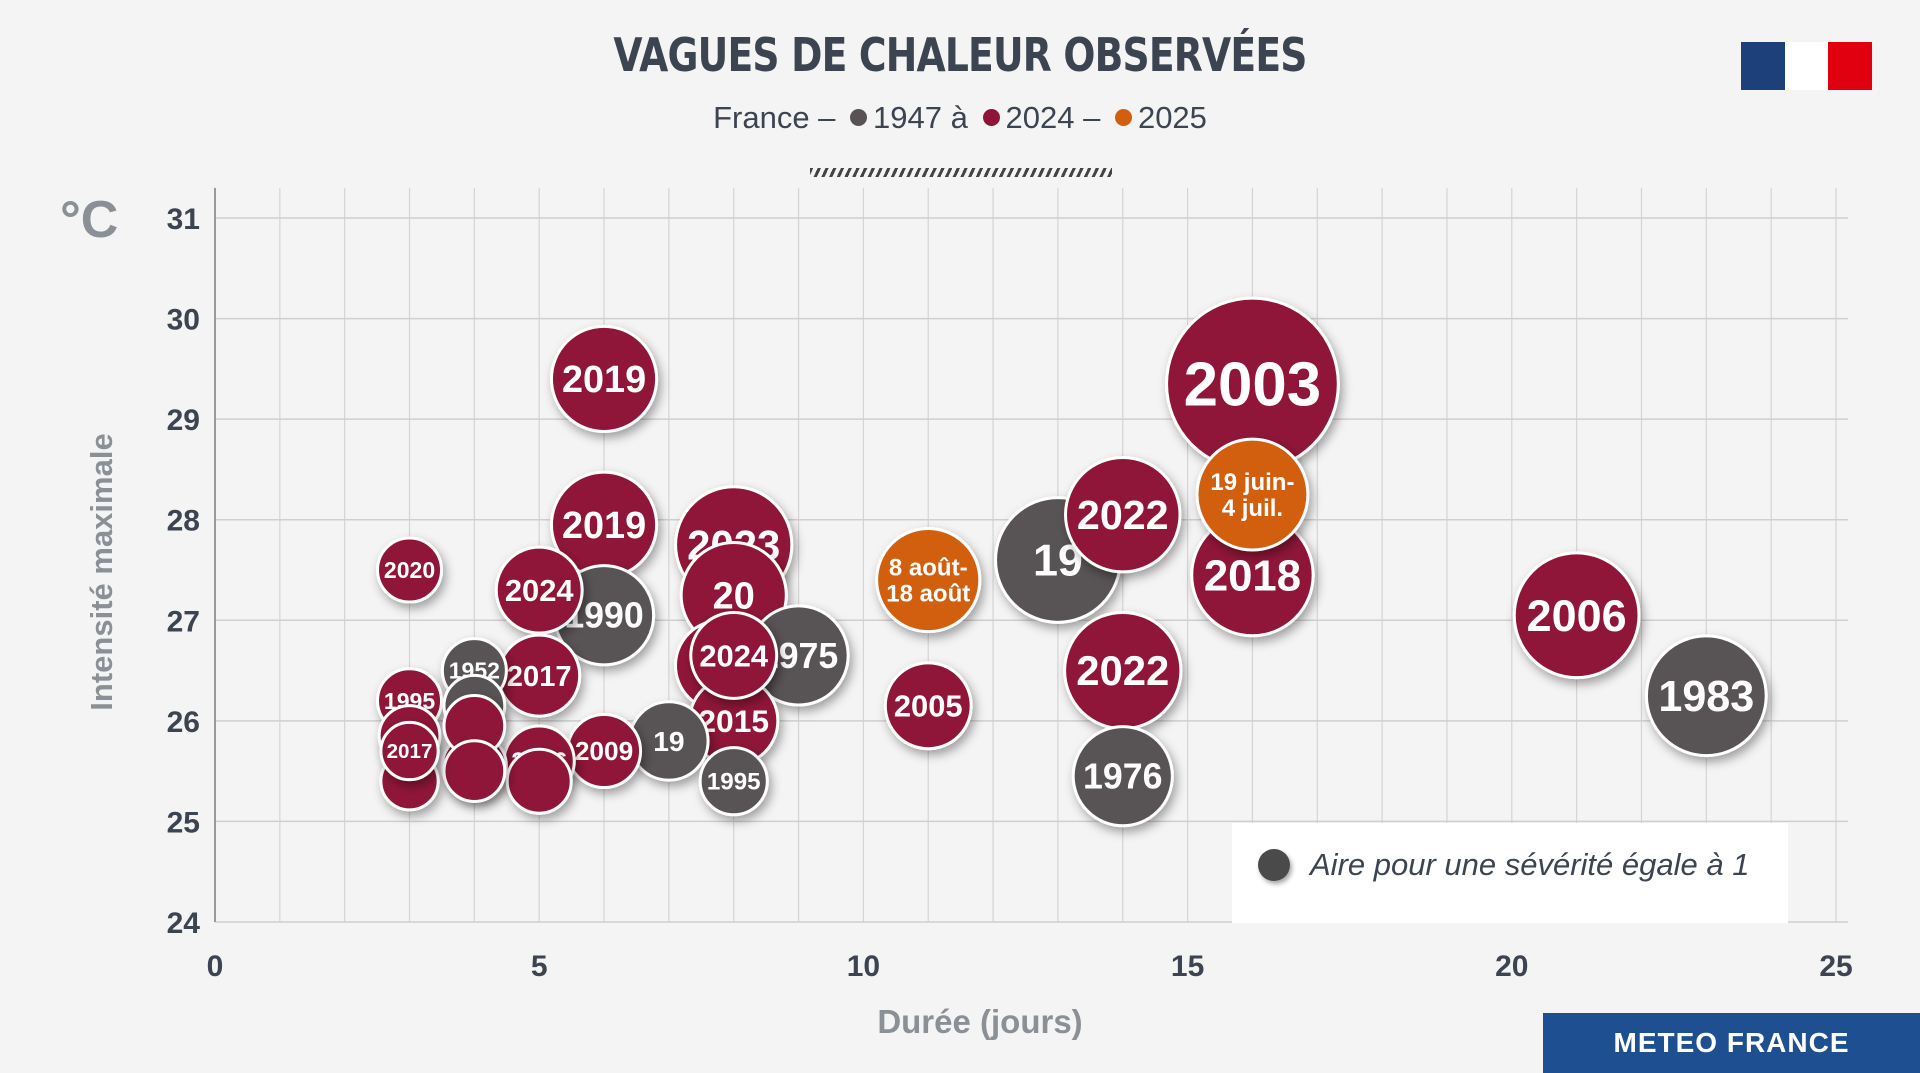 This screenshot has height=1073, width=1920. I want to click on y-unit-label: °C, so click(89, 220).